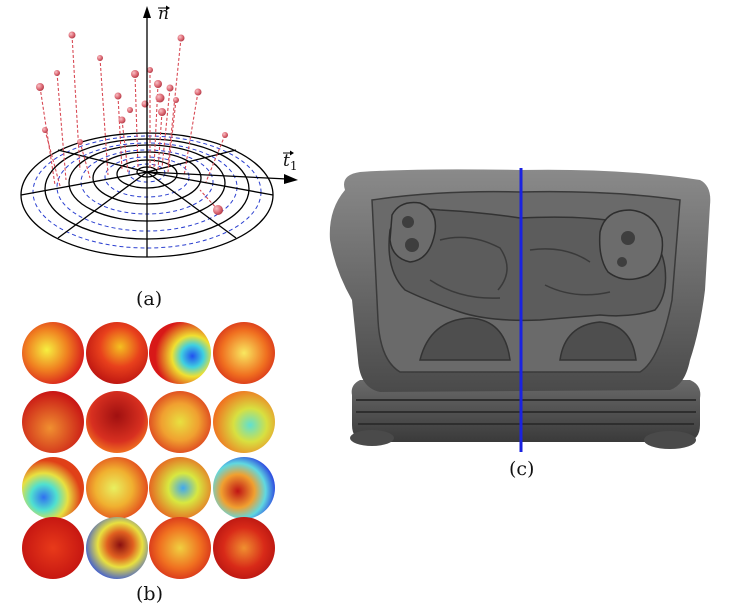 This screenshot has height=610, width=750. I want to click on spikes, so click(132, 122).